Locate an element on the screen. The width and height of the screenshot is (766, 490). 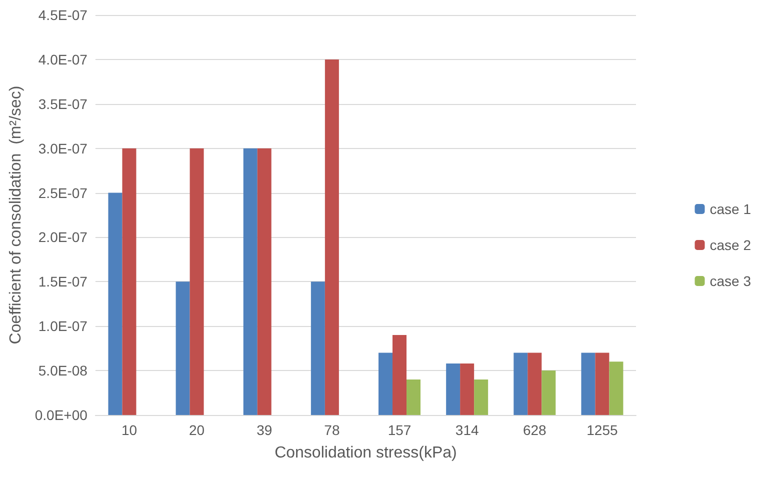
y-tick-label: 3.0E-07 is located at coordinates (63, 148).